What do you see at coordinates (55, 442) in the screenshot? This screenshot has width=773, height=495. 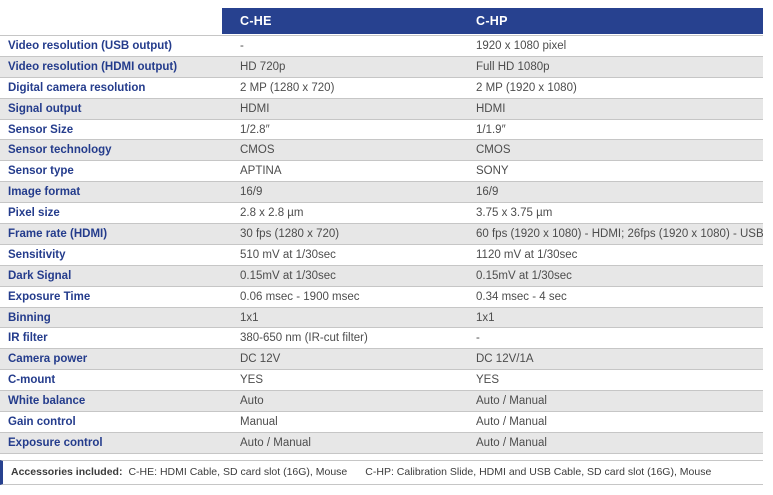 I see `spec-label: Exposure control` at bounding box center [55, 442].